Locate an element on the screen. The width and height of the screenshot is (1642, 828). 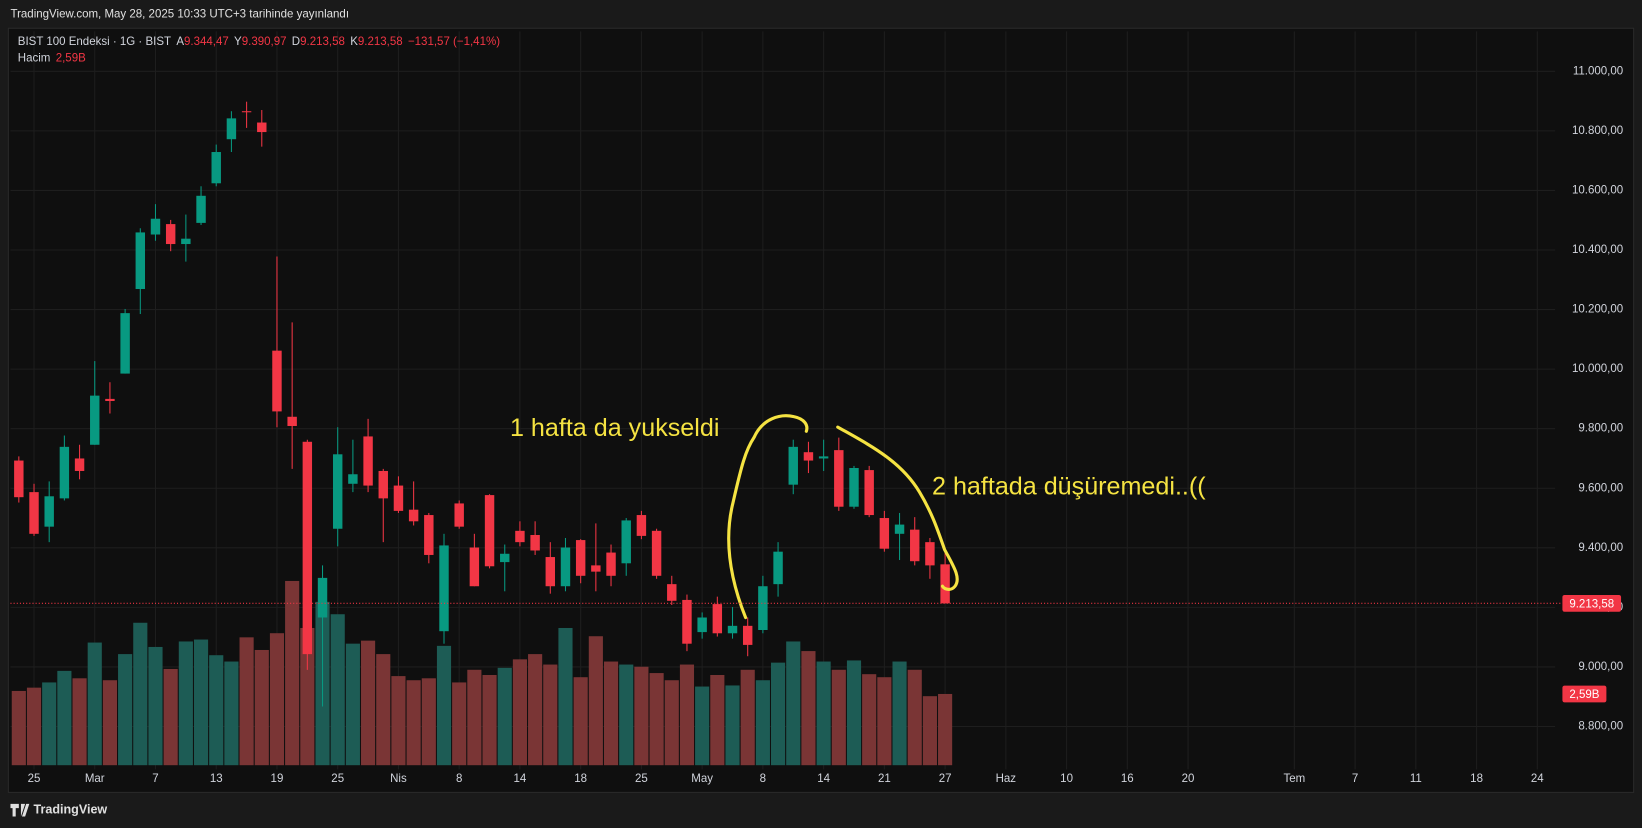
x-tick-label: 10 is located at coordinates (1066, 779).